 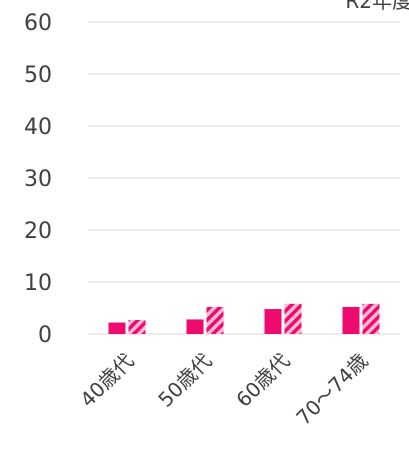 I want to click on y-tick-label-0: 0, so click(x=45, y=335).